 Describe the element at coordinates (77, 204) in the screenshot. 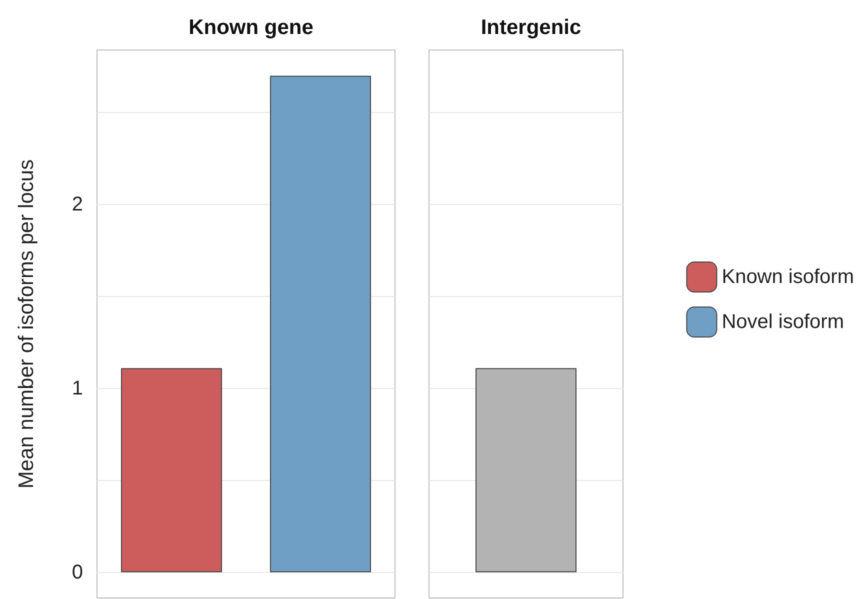

I see `y-tick-label: 2` at that location.